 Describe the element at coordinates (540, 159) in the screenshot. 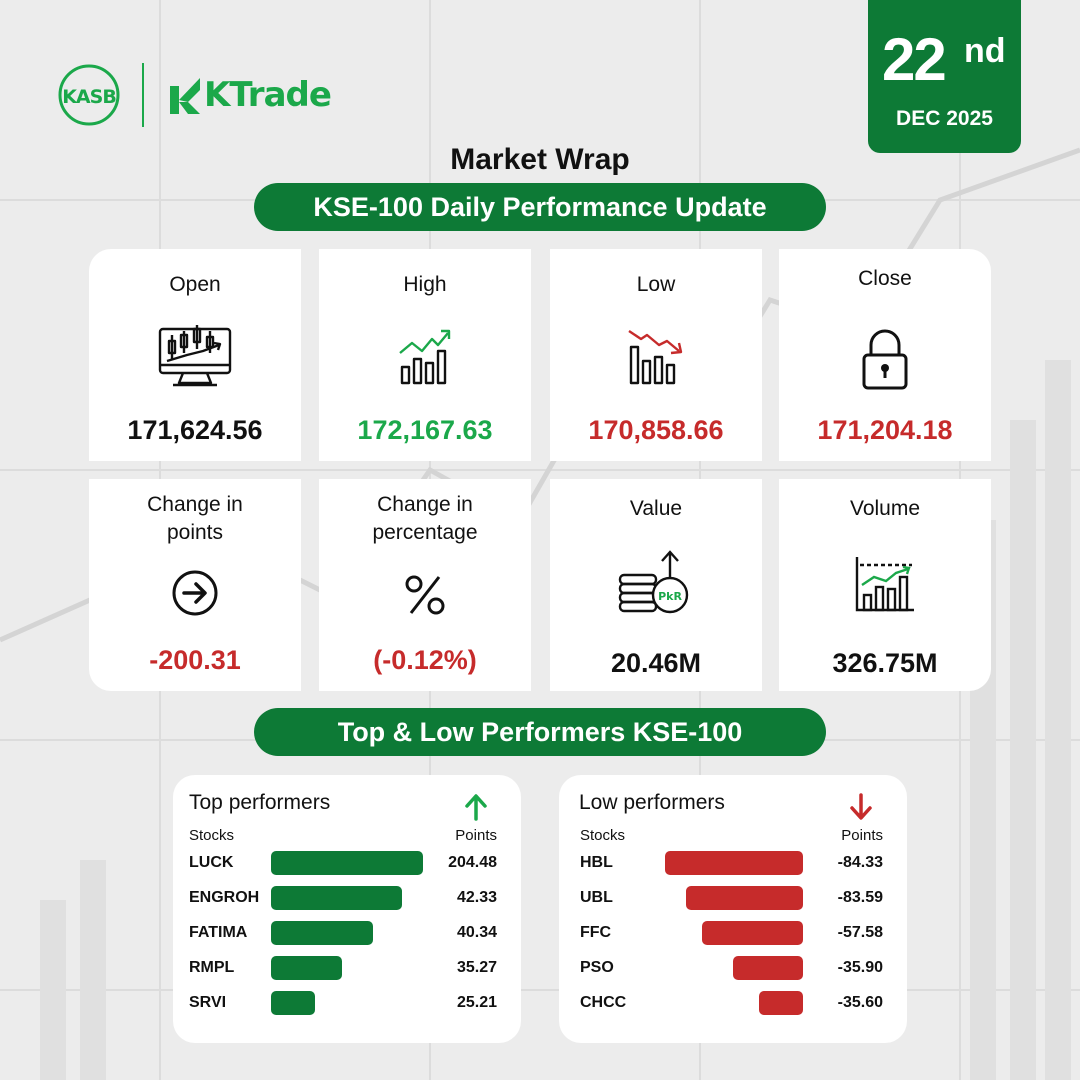

I see `page-title: Market Wrap` at that location.